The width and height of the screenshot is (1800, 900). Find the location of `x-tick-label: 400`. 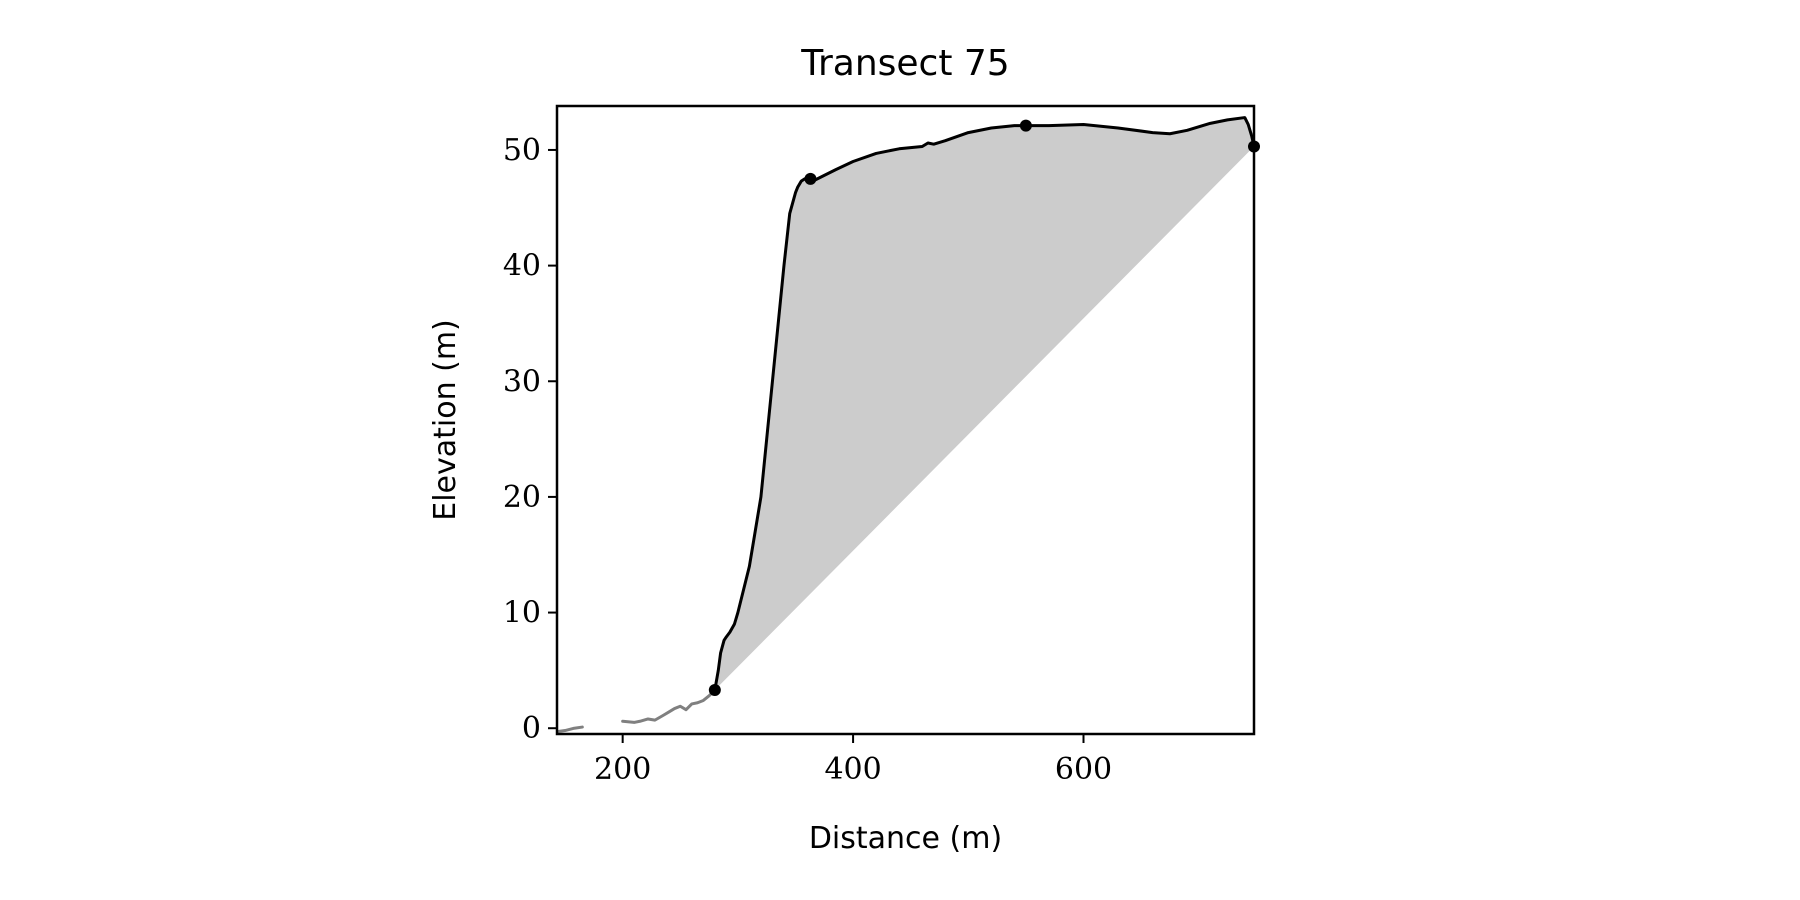

x-tick-label: 400 is located at coordinates (852, 769).